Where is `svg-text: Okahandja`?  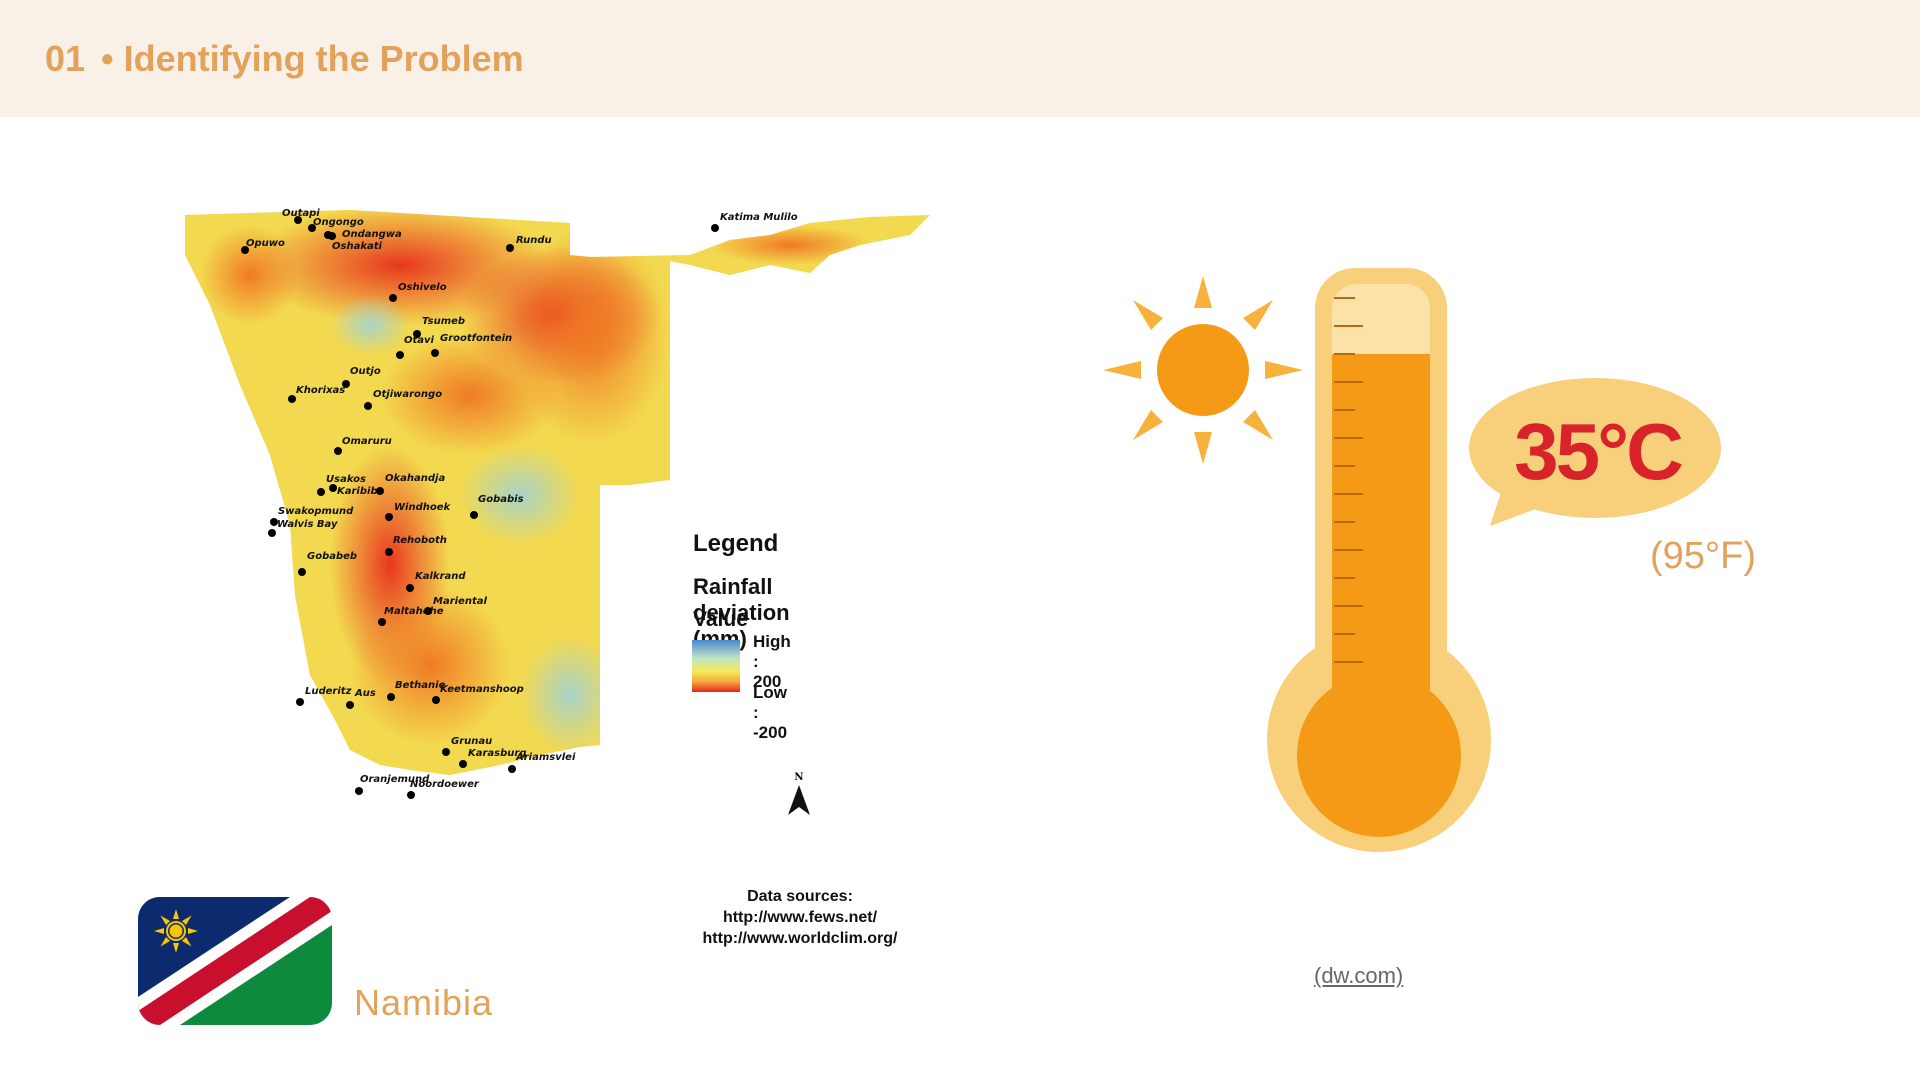 svg-text: Okahandja is located at coordinates (415, 478).